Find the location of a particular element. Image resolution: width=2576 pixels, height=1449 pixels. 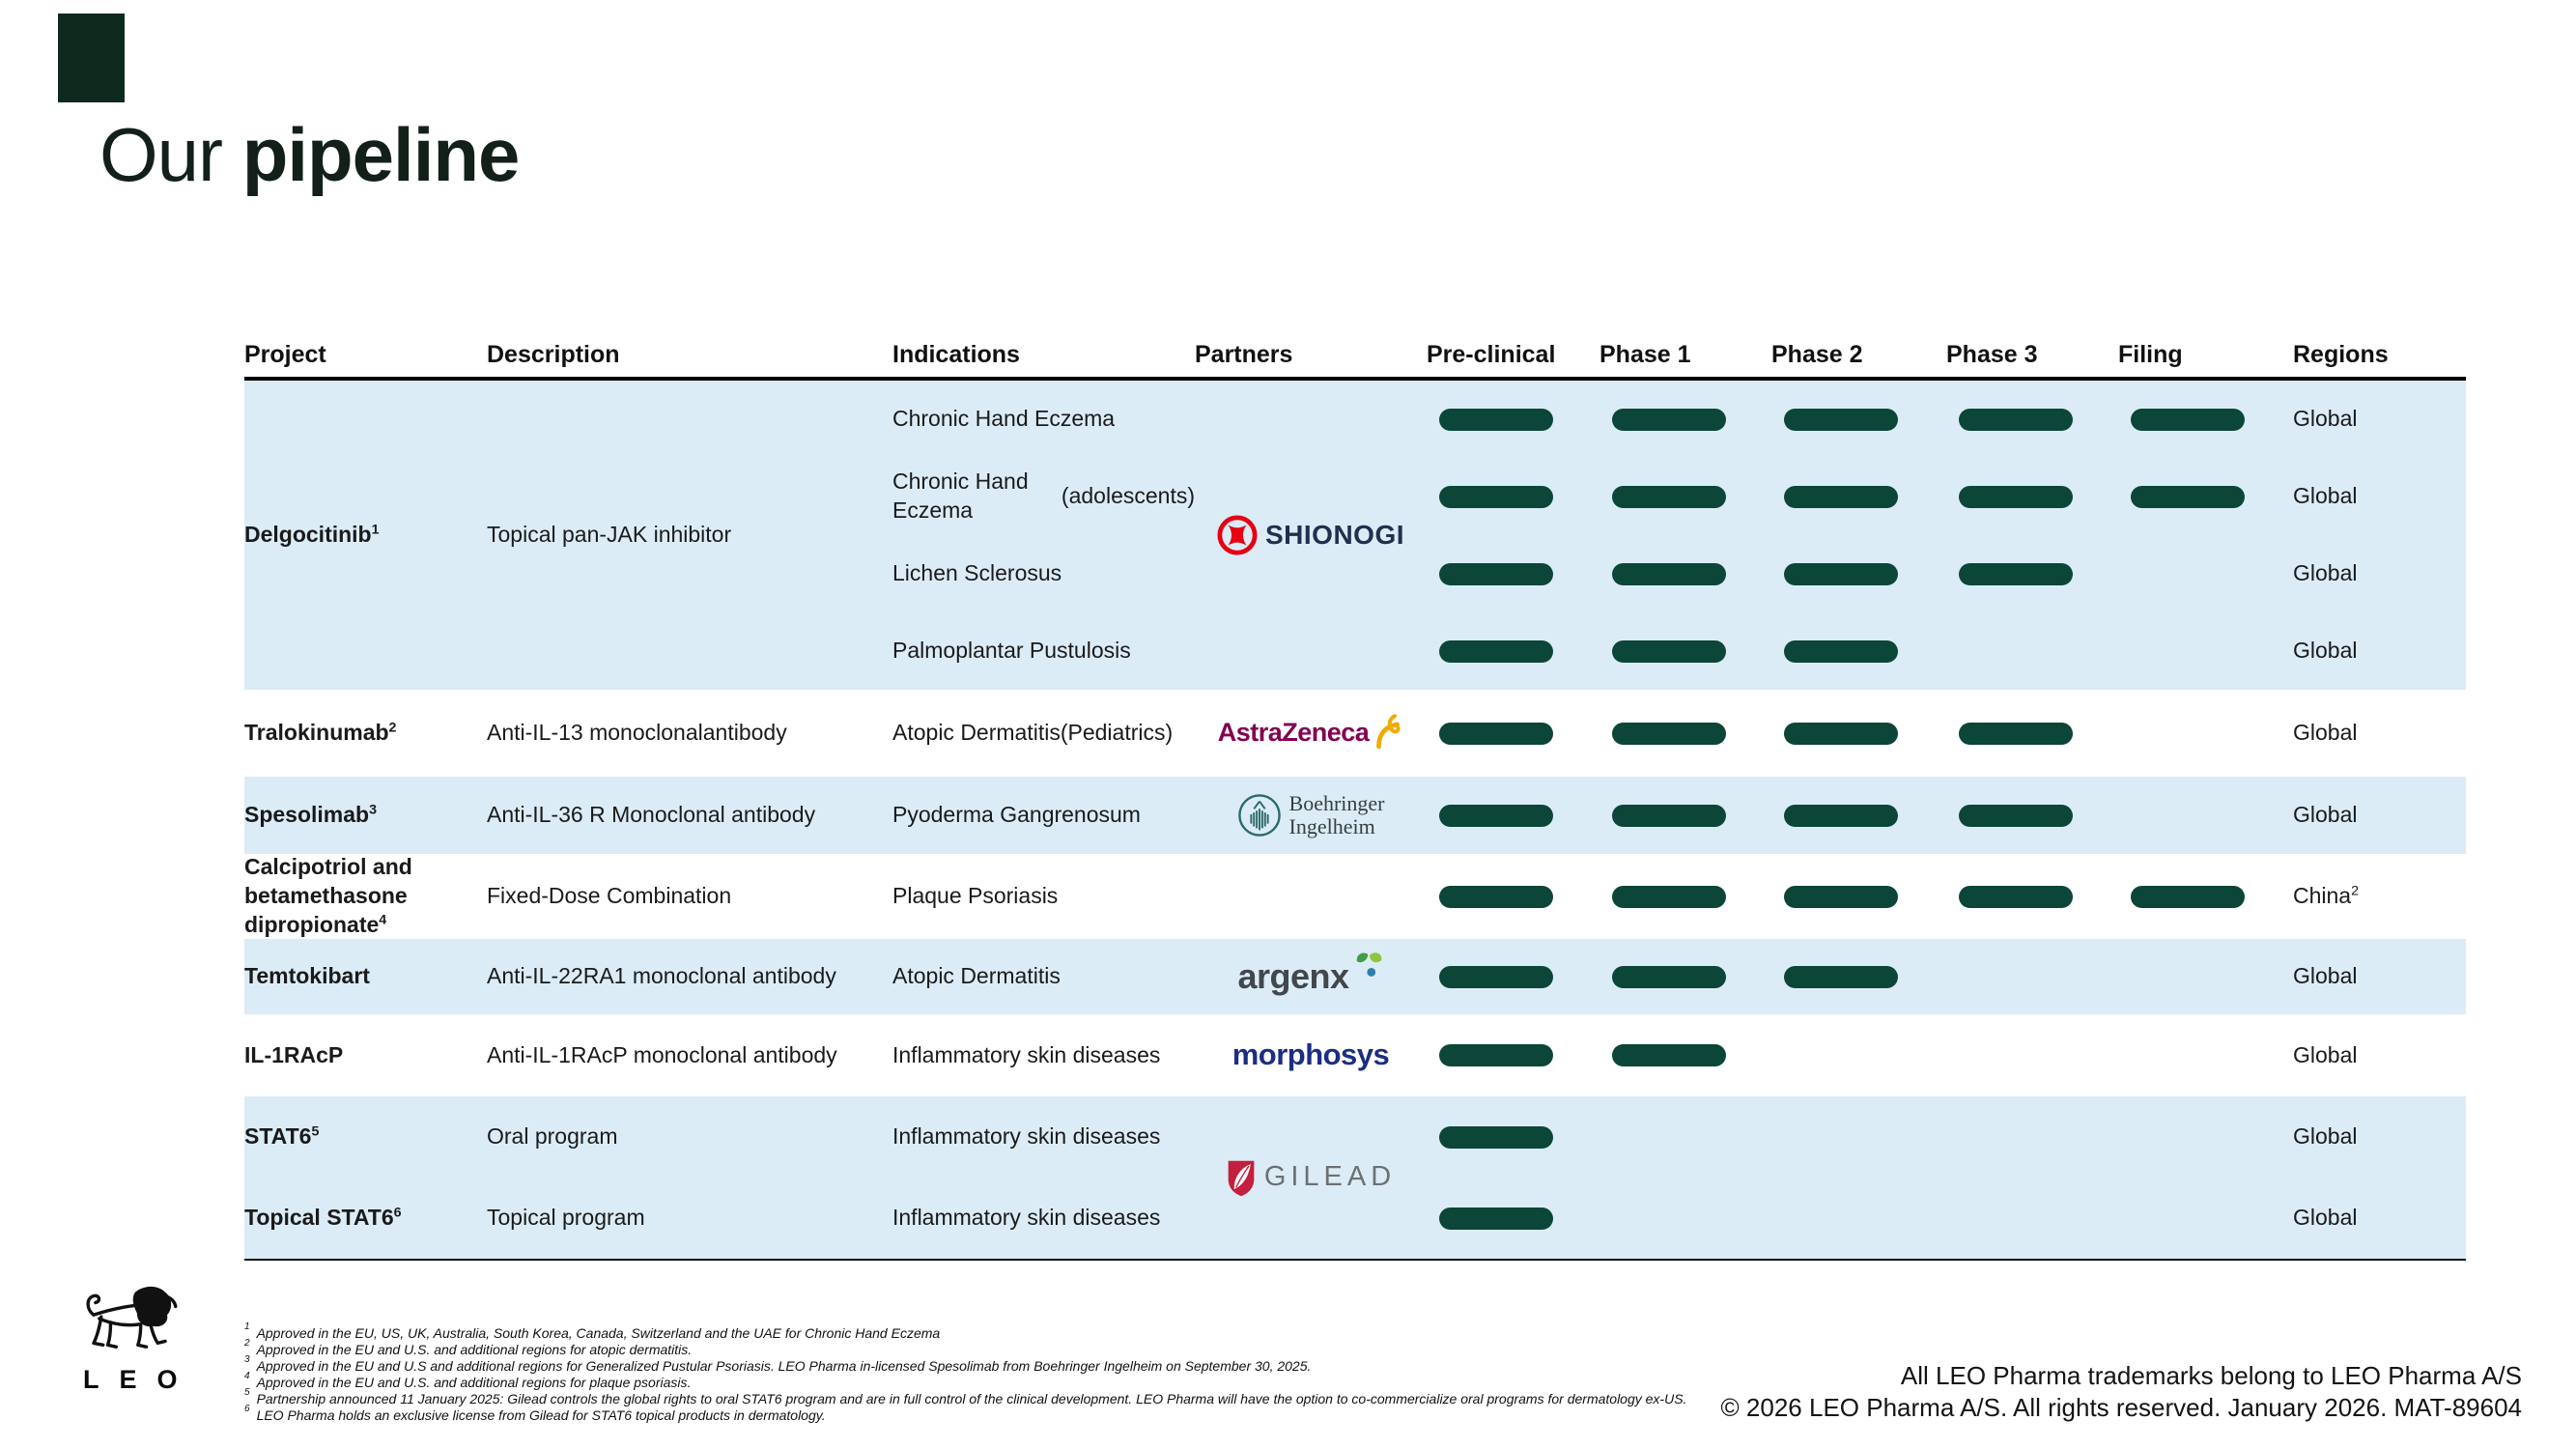

indication-label: Pyoderma Gangrenosum is located at coordinates (1016, 815).